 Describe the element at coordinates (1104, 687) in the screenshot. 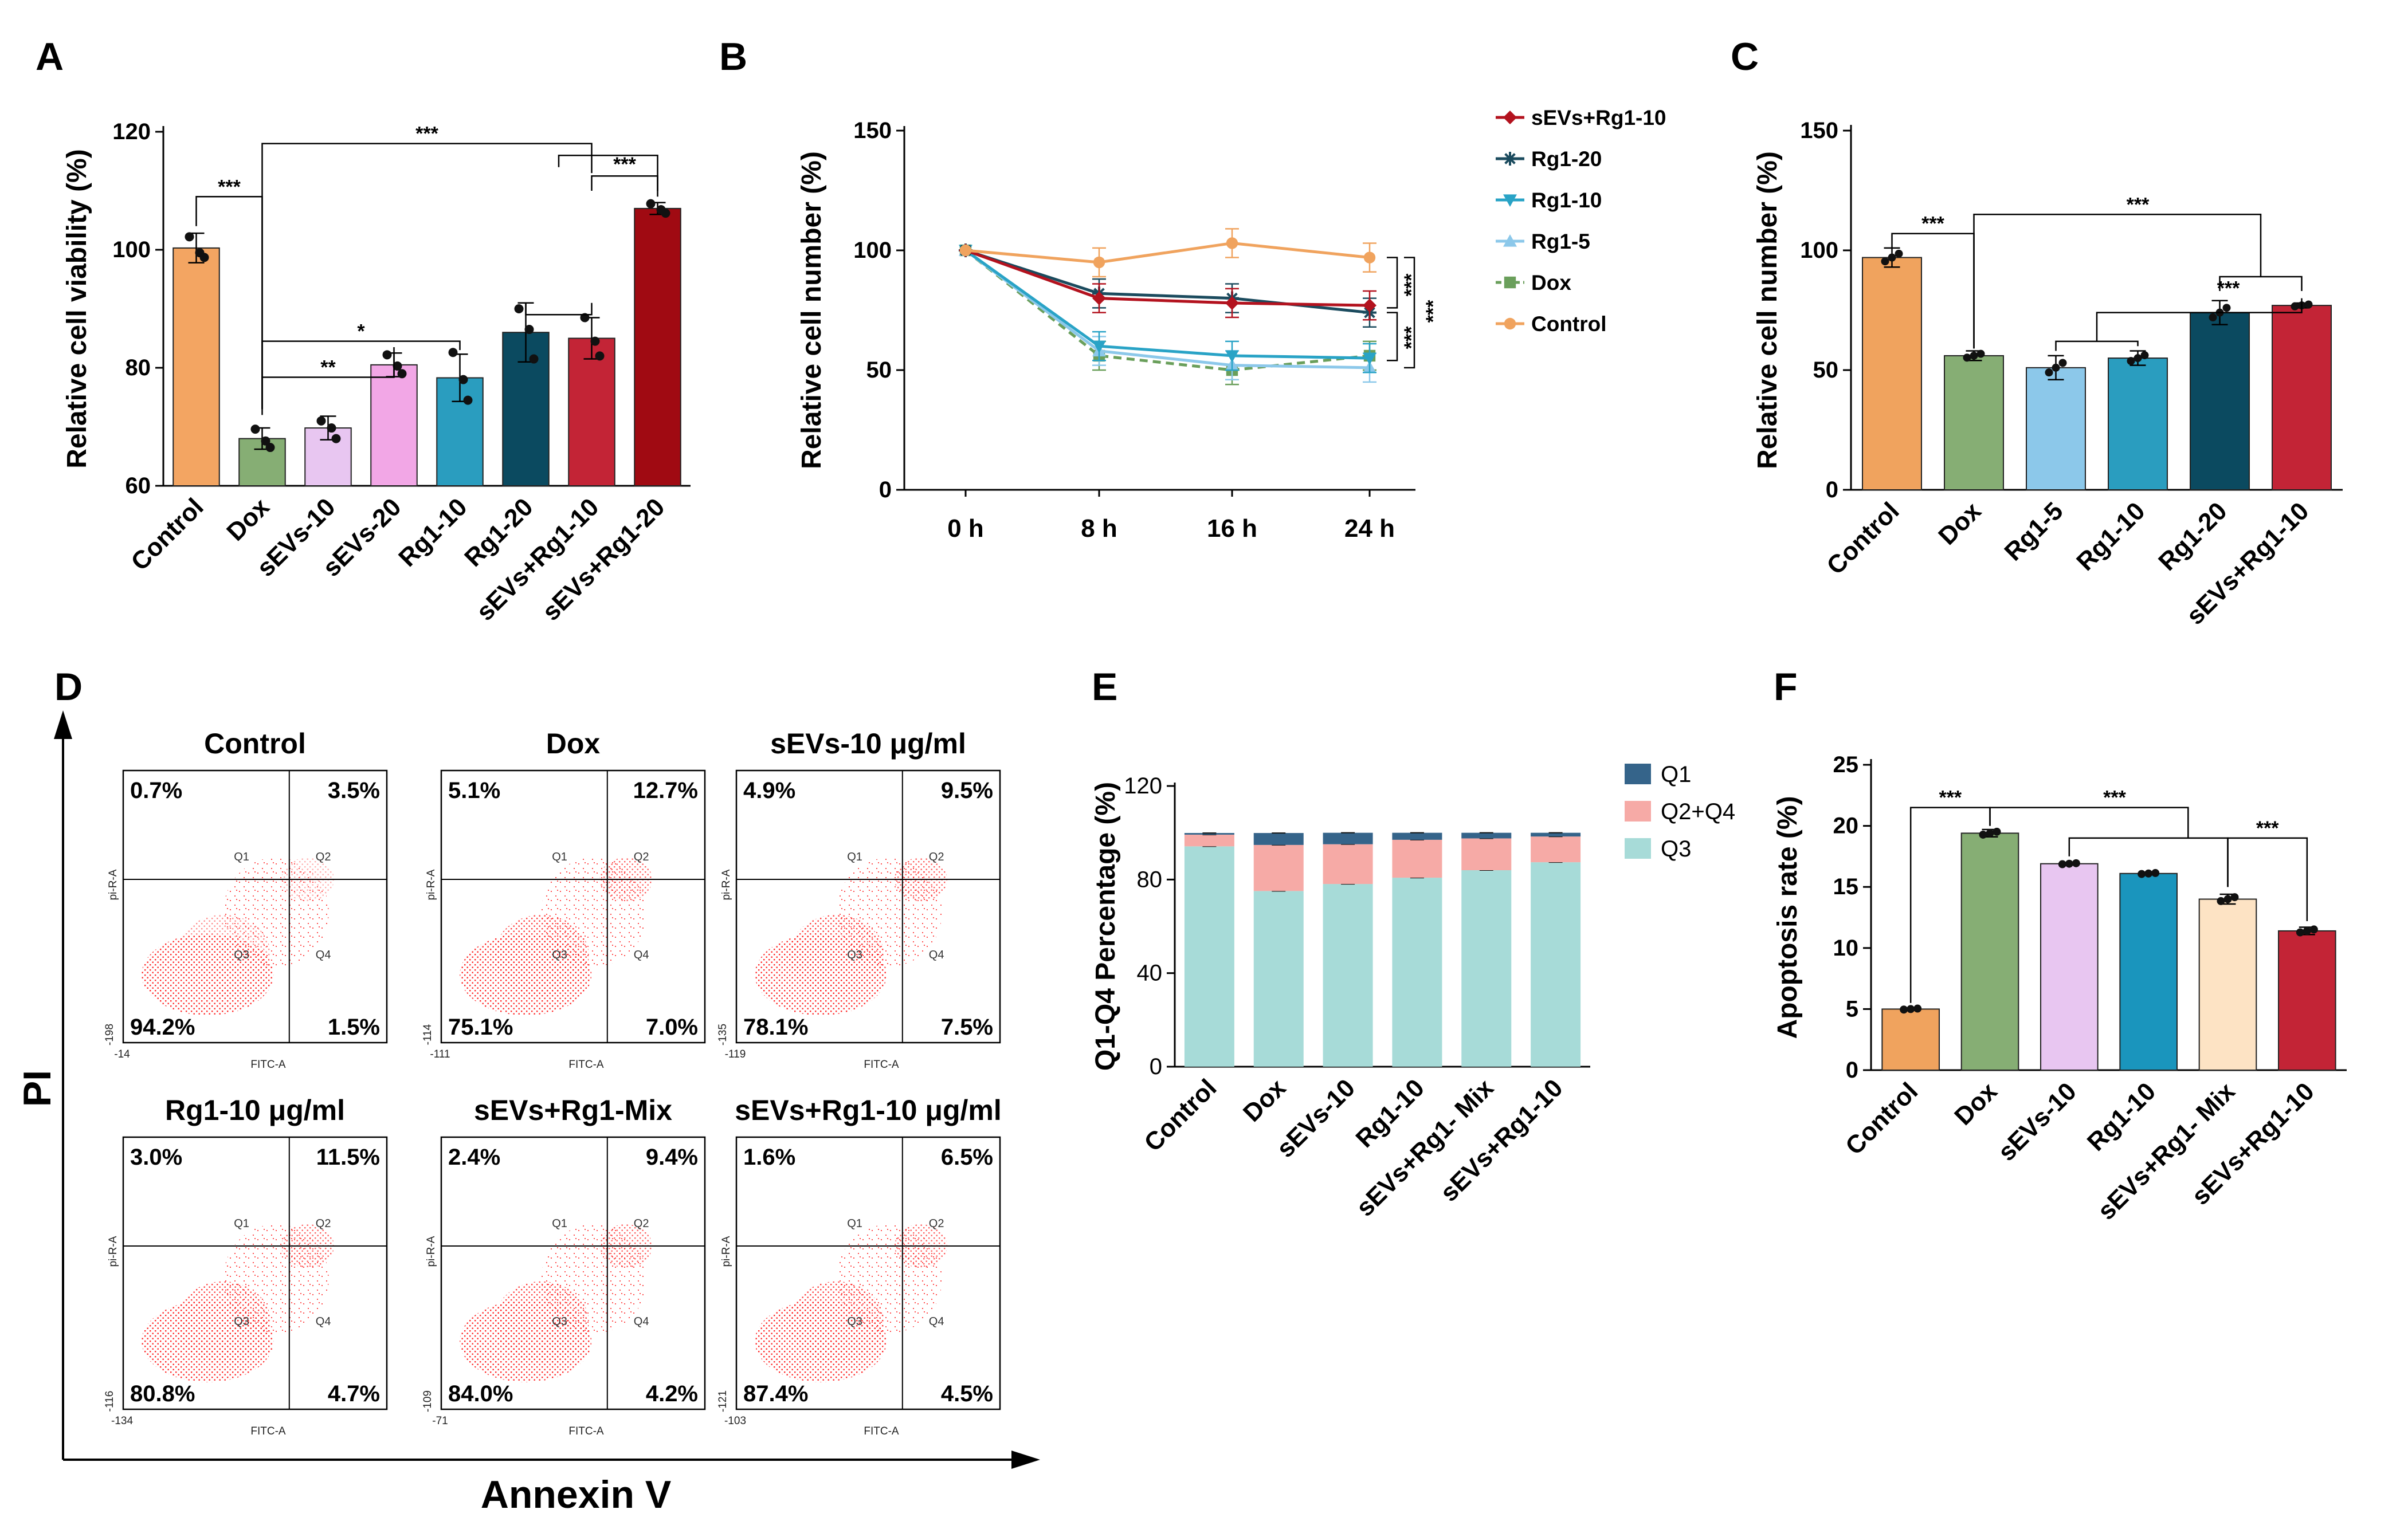

I see `panel-label: E` at that location.